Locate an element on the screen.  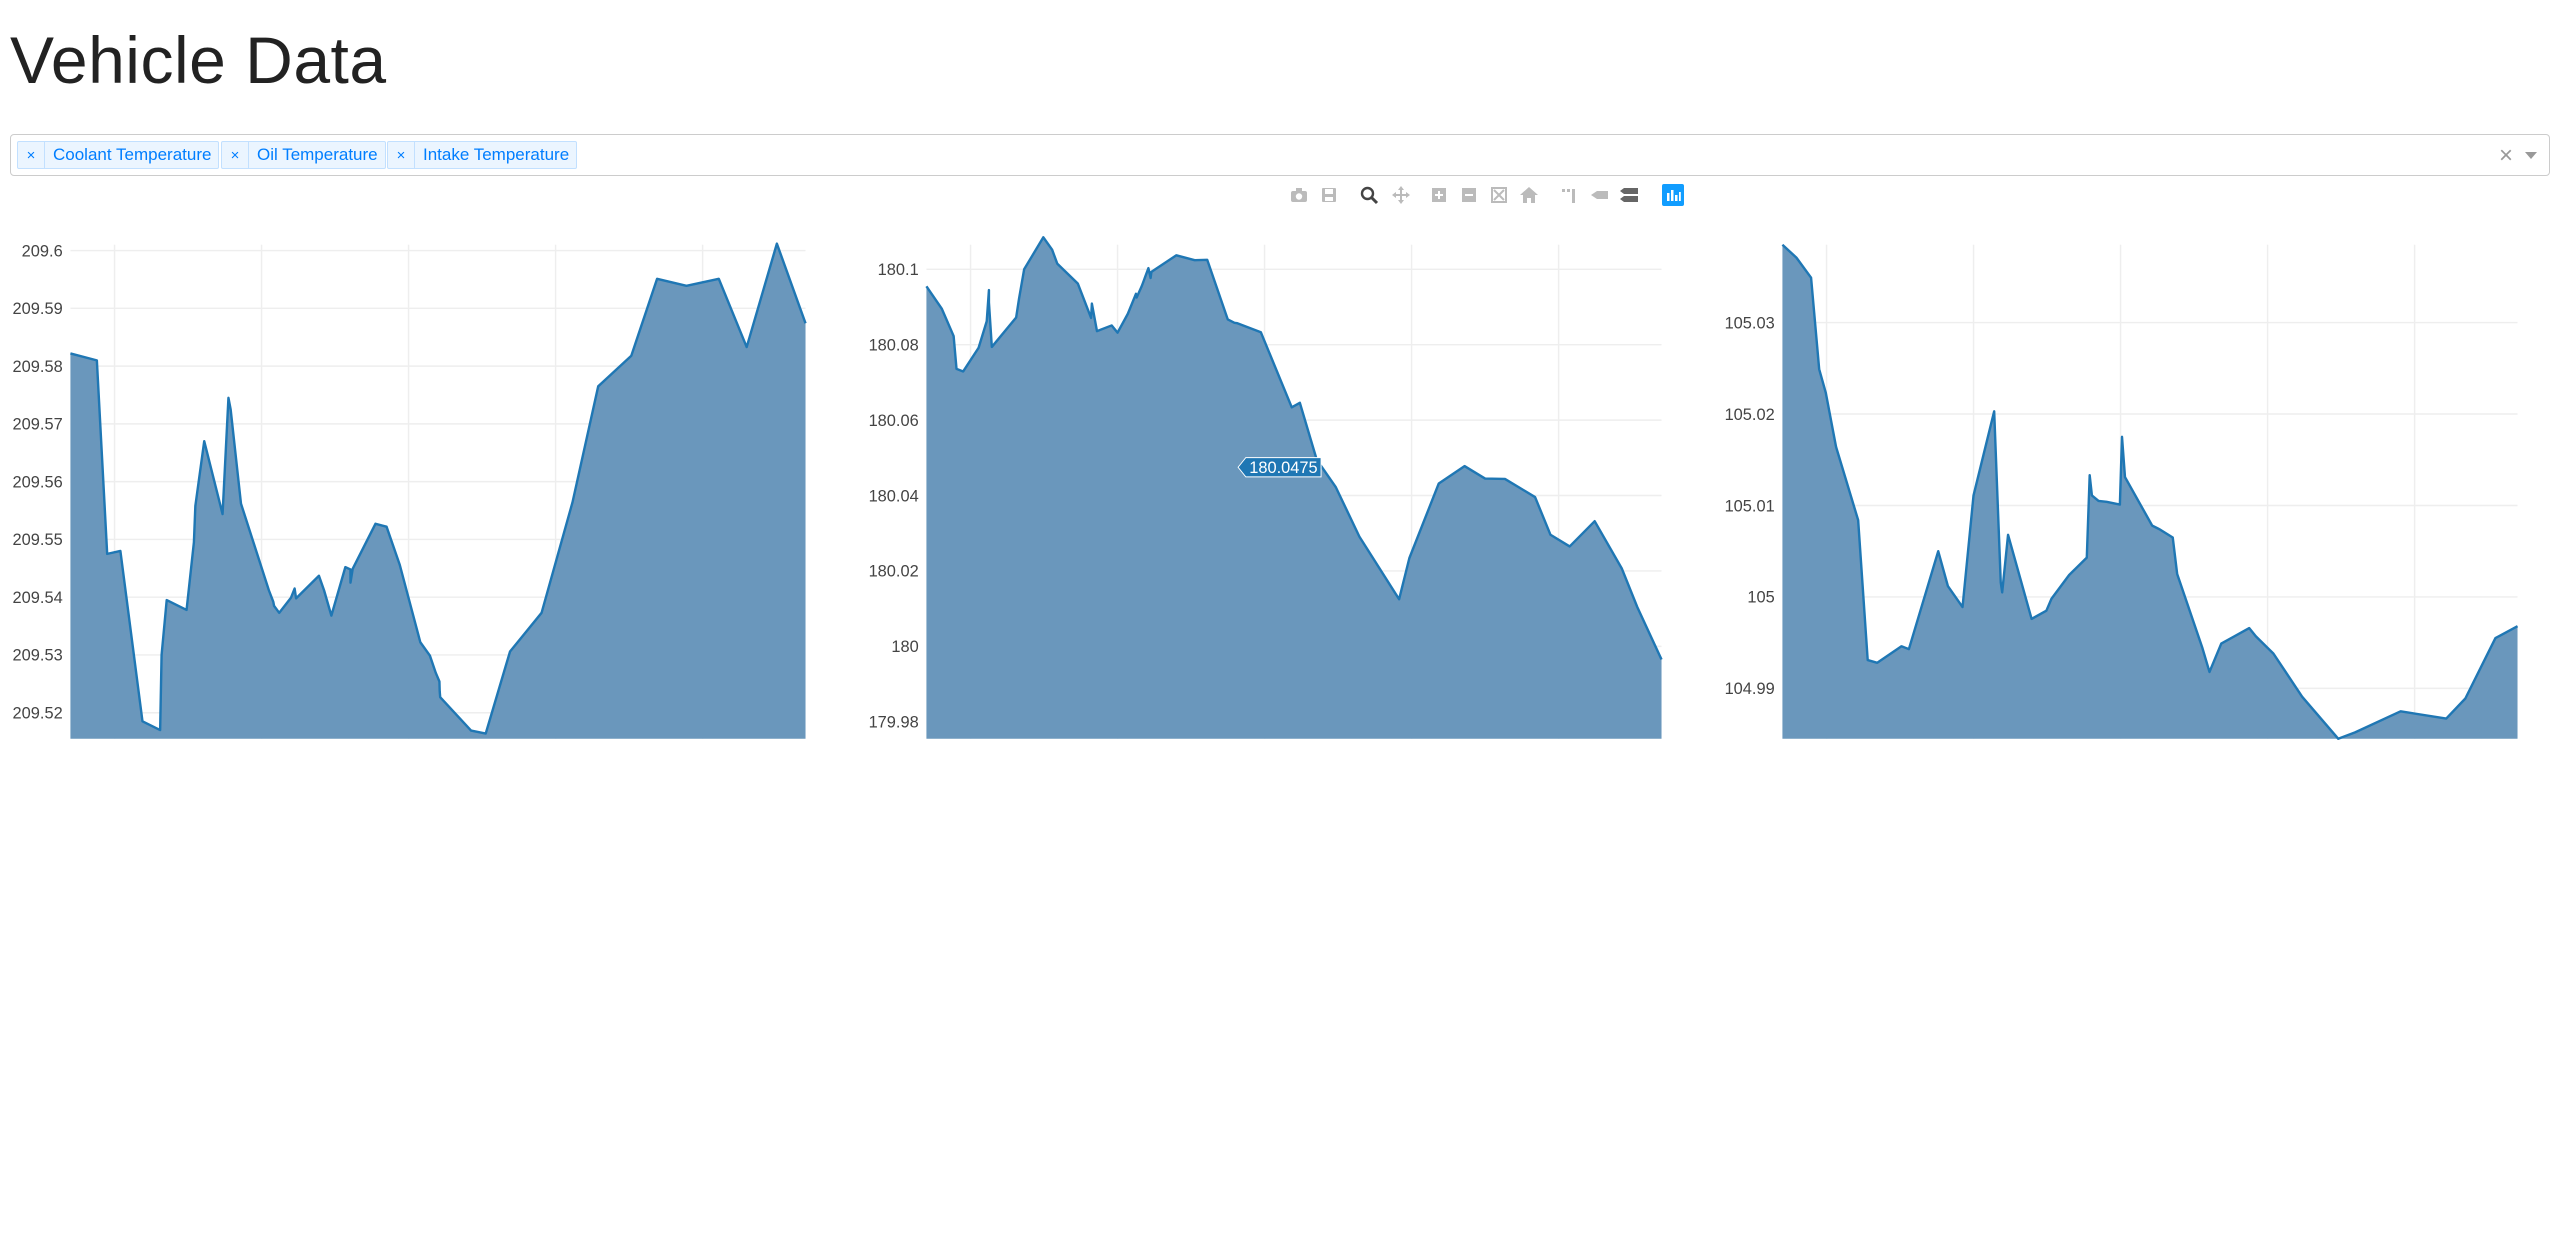
remove-tag-oil-button: × is located at coordinates (235, 155).